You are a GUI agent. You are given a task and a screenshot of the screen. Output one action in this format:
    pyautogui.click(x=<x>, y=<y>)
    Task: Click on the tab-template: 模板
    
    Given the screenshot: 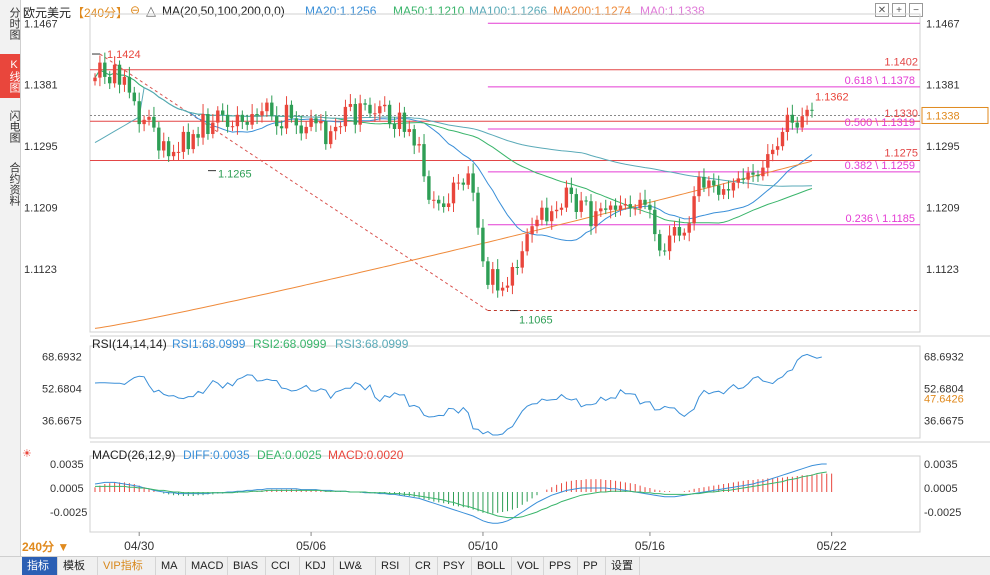 What is the action you would take?
    pyautogui.click(x=78, y=566)
    